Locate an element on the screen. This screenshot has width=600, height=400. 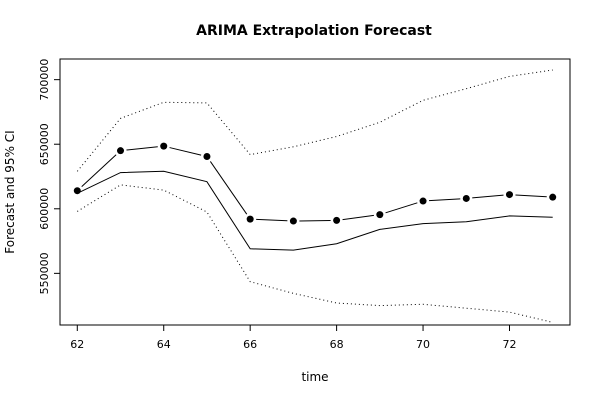
x-axis-label: time is located at coordinates (314, 377).